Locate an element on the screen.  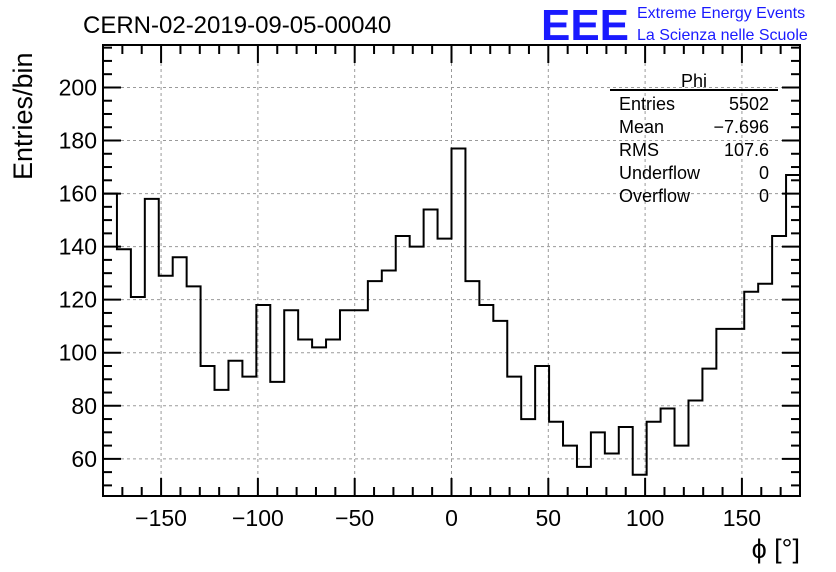
y-tick-label: 80 is located at coordinates (84, 406).